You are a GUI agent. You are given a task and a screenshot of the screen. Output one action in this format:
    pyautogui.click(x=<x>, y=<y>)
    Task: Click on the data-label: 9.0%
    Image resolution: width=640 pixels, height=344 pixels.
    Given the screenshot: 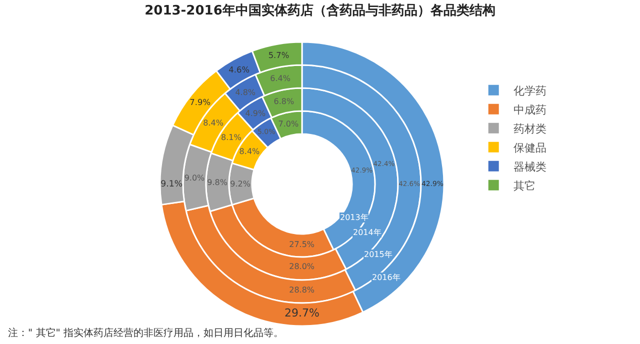 What is the action you would take?
    pyautogui.click(x=195, y=177)
    